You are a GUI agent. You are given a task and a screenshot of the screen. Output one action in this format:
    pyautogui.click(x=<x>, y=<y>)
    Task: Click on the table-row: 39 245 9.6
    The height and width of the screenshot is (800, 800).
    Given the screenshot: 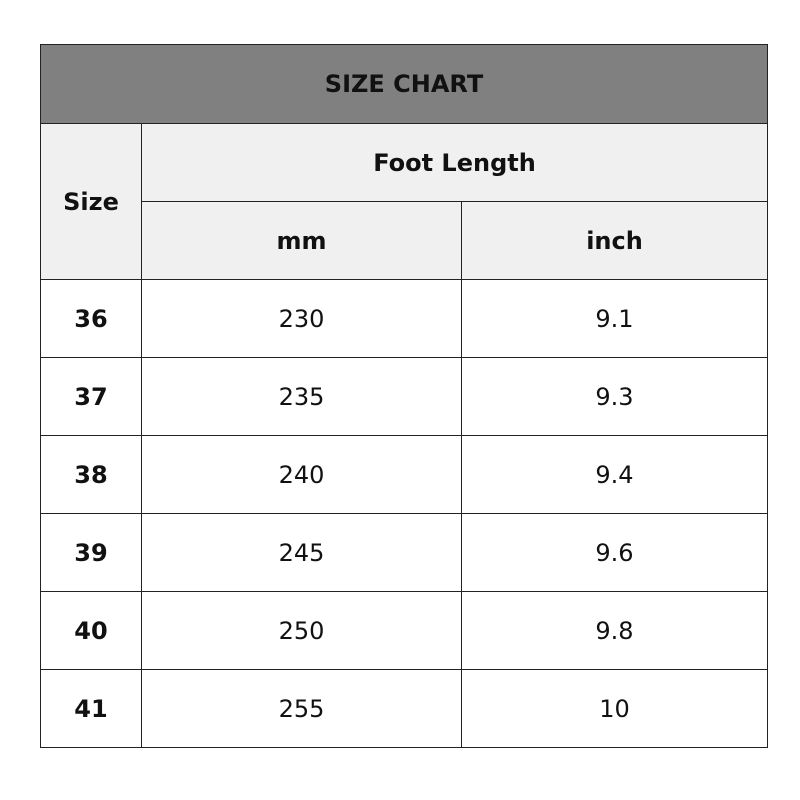 What is the action you would take?
    pyautogui.click(x=404, y=552)
    